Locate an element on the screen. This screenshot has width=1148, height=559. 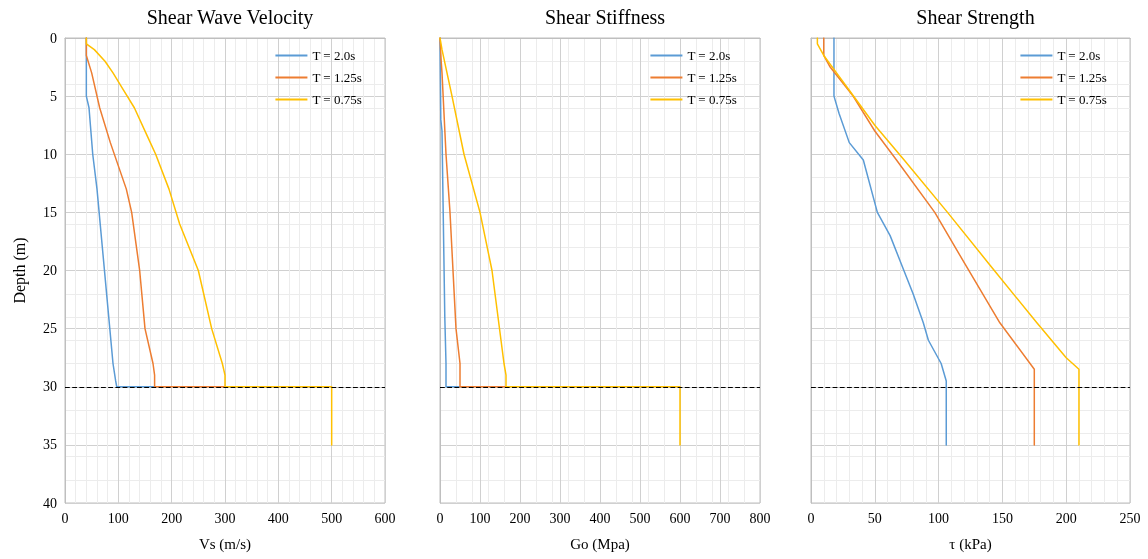
x-tick-label: 700 is located at coordinates (720, 518).